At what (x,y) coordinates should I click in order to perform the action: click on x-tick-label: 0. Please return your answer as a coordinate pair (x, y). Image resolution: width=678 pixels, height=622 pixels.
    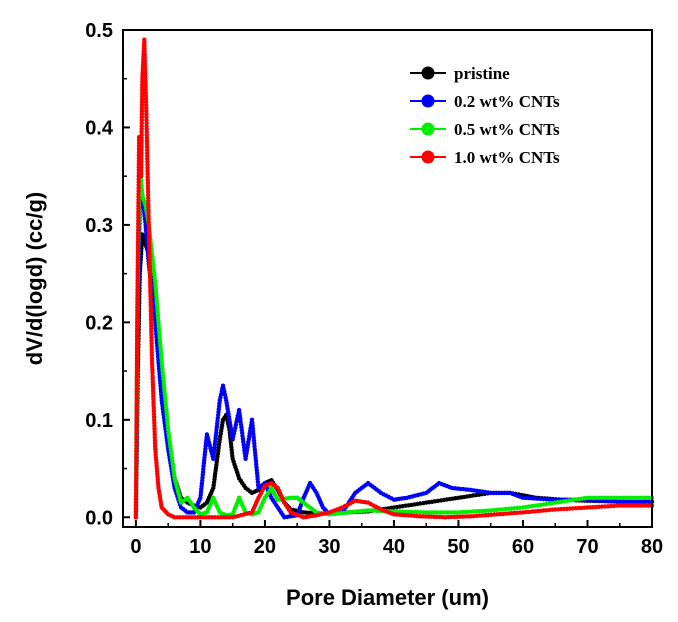
    Looking at the image, I should click on (135, 547).